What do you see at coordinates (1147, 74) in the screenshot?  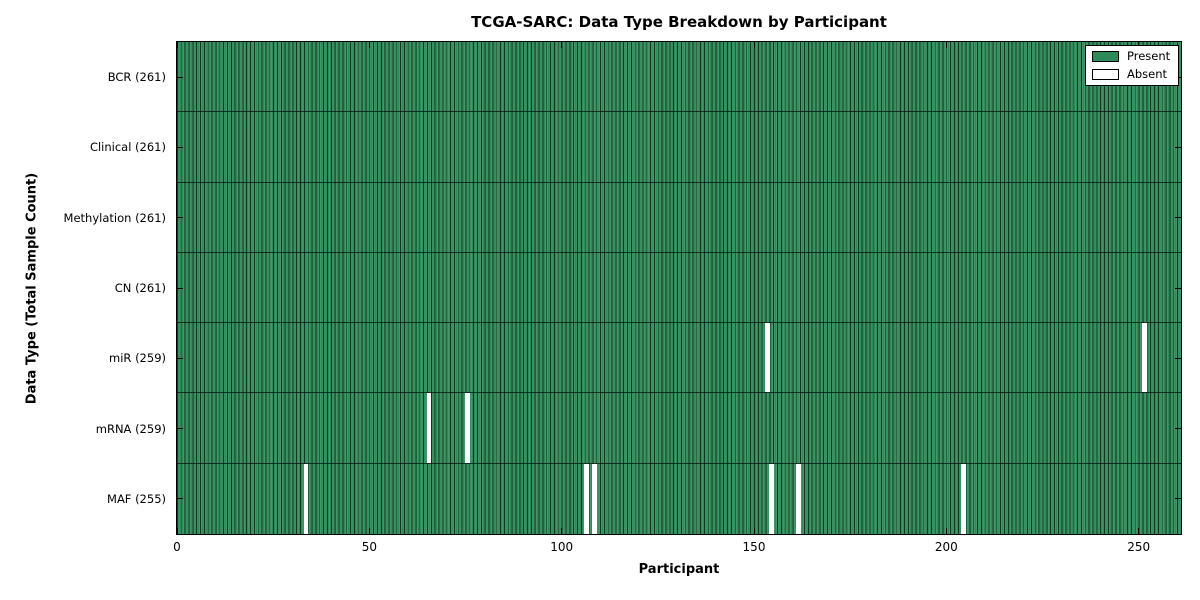 I see `legend-label: Absent` at bounding box center [1147, 74].